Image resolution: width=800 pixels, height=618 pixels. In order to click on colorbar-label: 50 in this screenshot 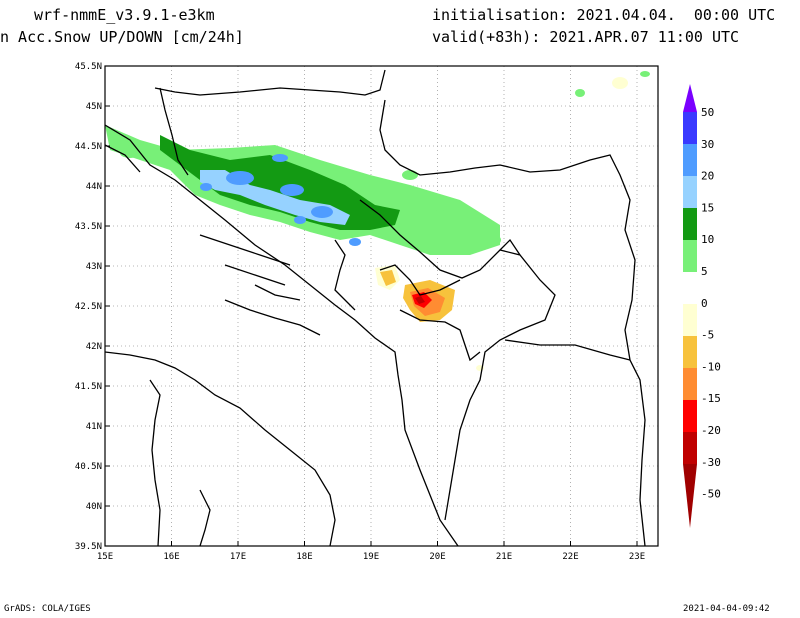, I will do `click(707, 112)`.